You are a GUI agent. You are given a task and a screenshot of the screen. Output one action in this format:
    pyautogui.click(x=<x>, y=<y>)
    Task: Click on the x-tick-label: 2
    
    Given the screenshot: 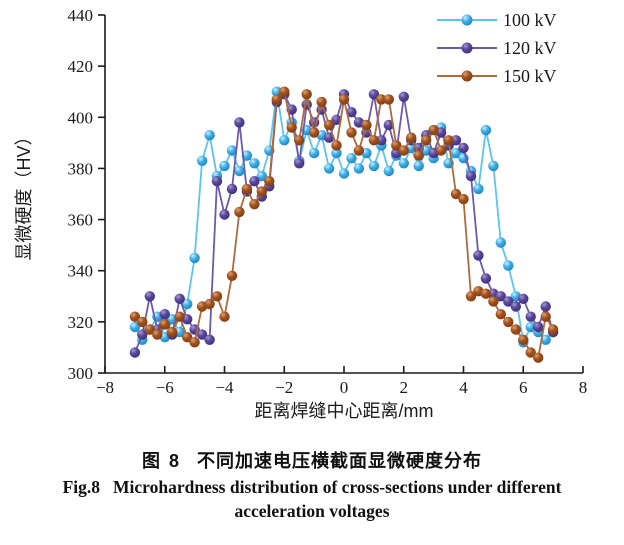 What is the action you would take?
    pyautogui.click(x=404, y=387)
    